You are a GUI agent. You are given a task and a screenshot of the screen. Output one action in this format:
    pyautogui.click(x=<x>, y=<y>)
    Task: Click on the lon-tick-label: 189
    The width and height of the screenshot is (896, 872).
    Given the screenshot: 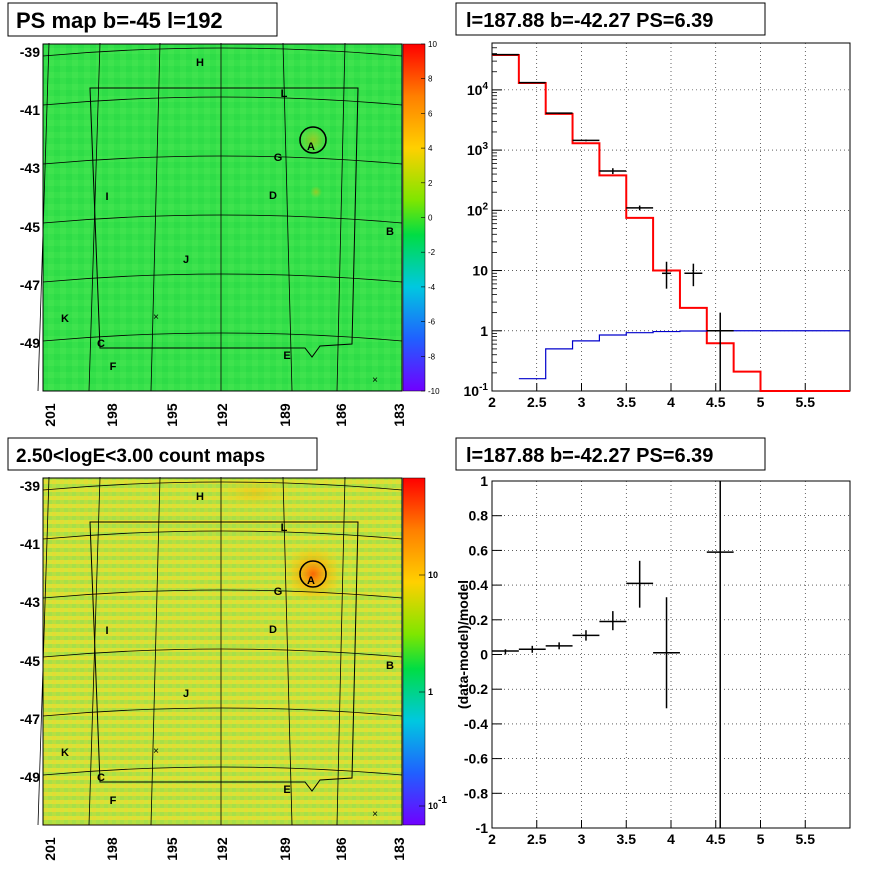 What is the action you would take?
    pyautogui.click(x=285, y=849)
    